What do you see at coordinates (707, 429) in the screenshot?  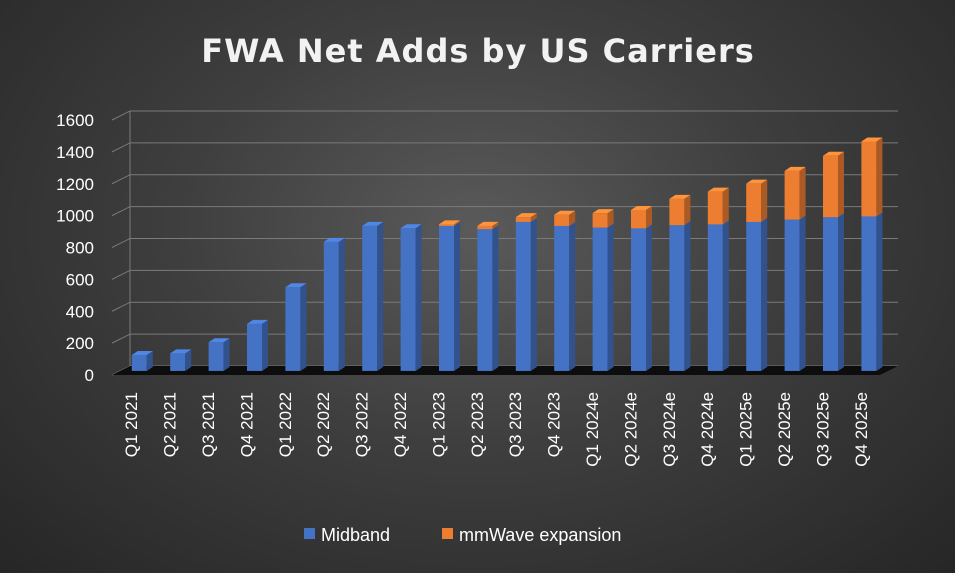 I see `x-tick-label: Q4 2024e` at bounding box center [707, 429].